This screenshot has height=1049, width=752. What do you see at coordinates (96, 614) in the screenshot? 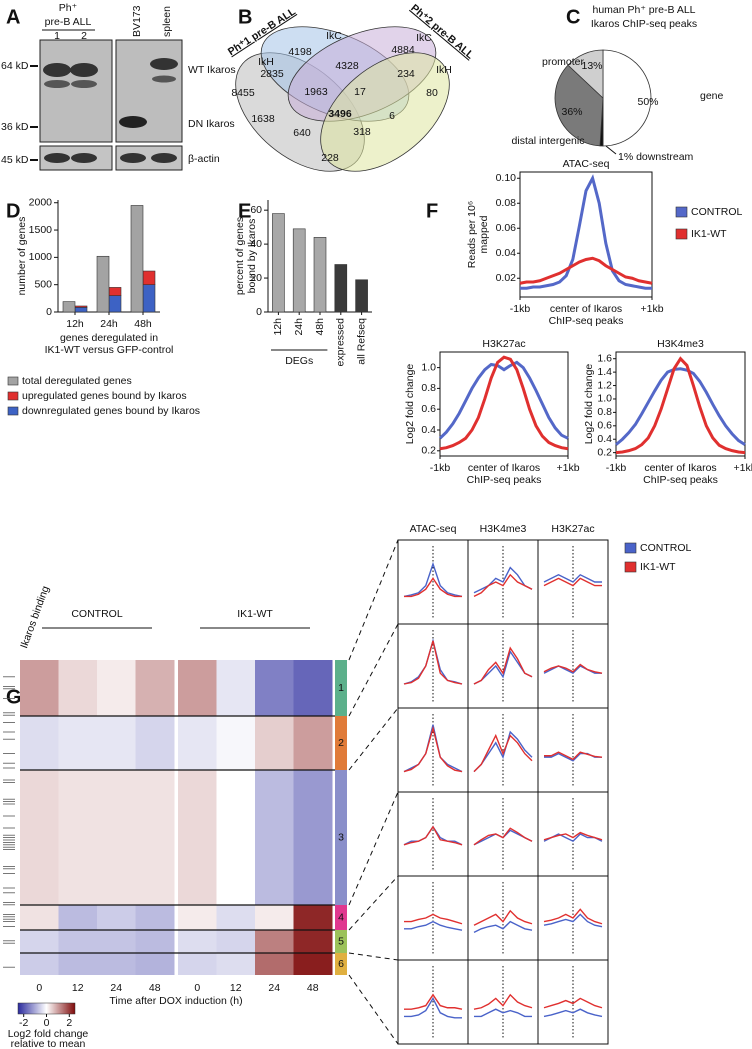
I see `group-label: CONTROL` at bounding box center [96, 614].